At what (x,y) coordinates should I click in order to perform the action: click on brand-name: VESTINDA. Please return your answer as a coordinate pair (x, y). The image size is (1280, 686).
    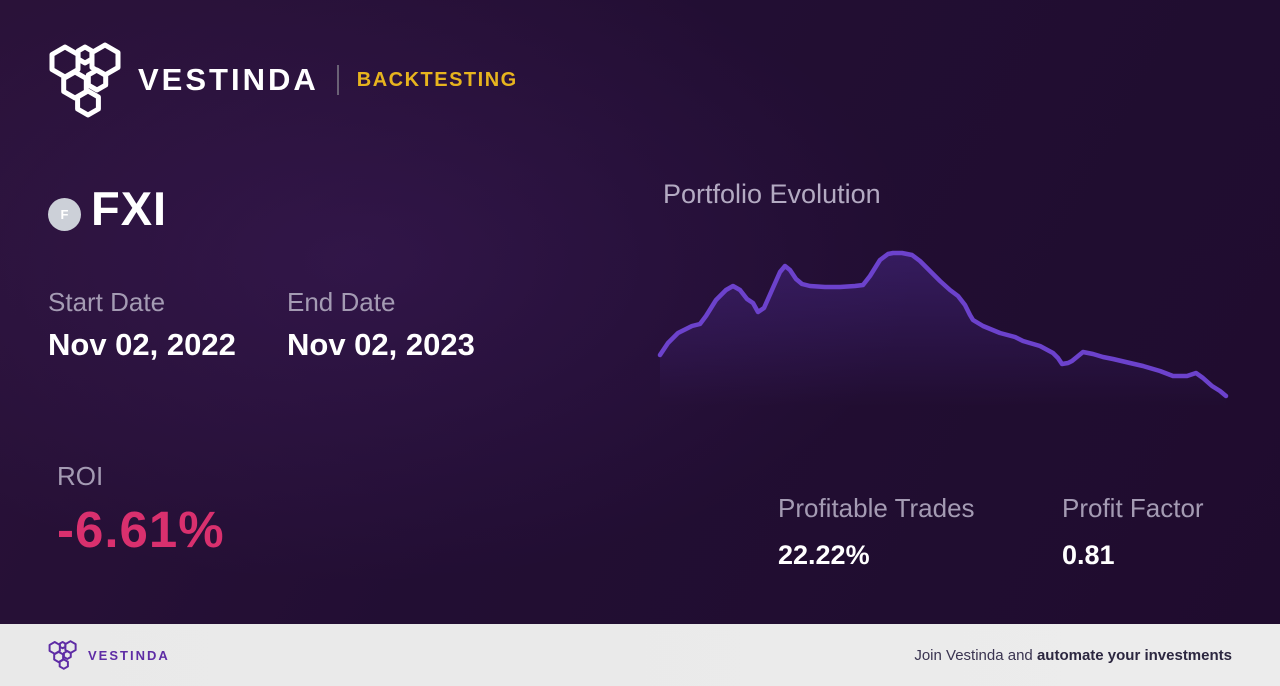
    Looking at the image, I should click on (228, 79).